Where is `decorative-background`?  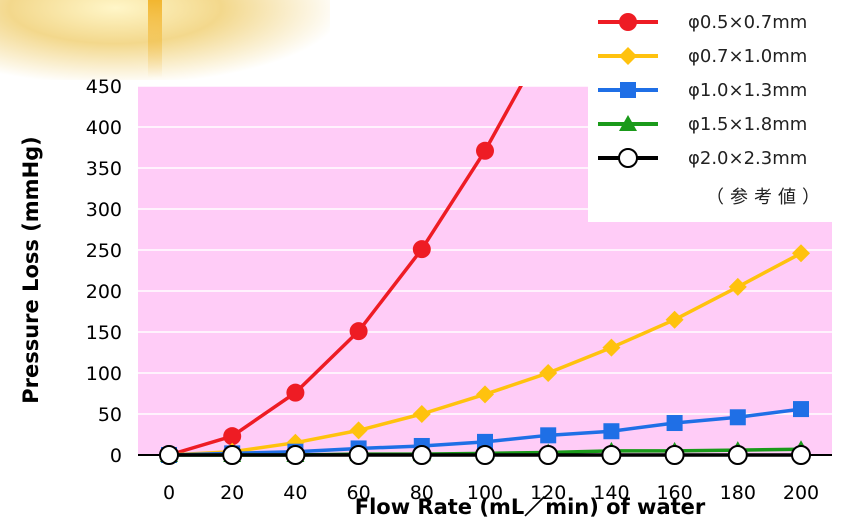
decorative-background is located at coordinates (165, 40).